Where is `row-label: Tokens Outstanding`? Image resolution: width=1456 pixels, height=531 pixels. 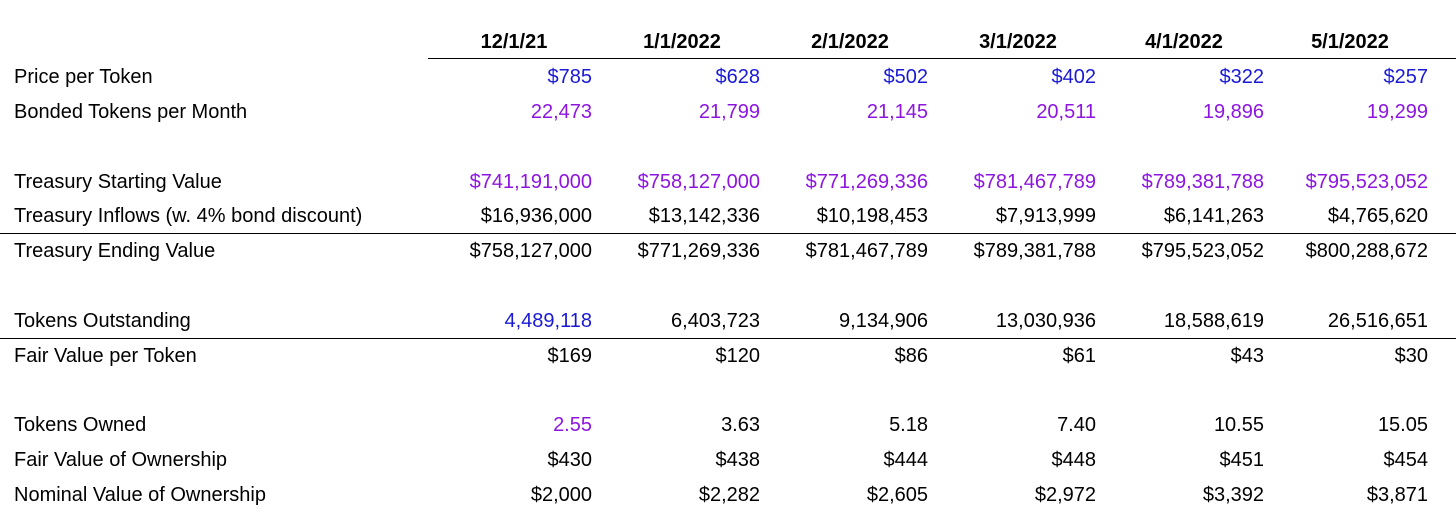 row-label: Tokens Outstanding is located at coordinates (102, 321).